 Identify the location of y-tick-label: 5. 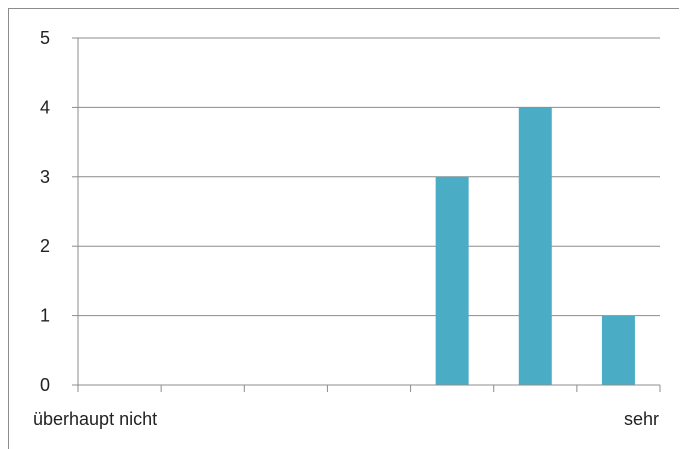
(45, 38).